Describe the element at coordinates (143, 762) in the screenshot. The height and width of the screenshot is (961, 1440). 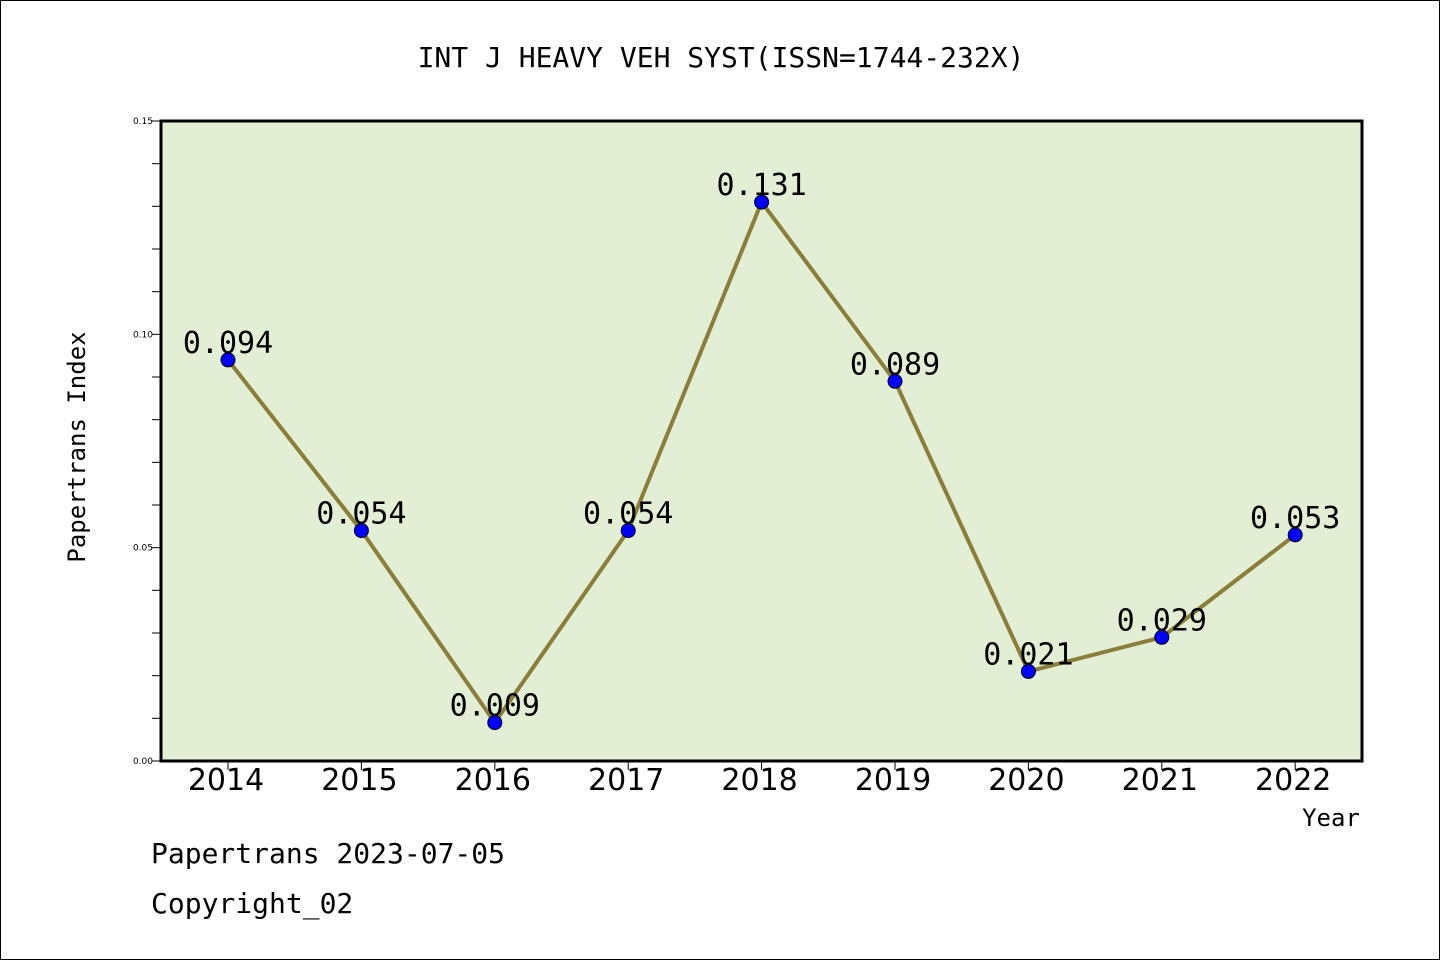
I see `y-tick-label: 0.00` at that location.